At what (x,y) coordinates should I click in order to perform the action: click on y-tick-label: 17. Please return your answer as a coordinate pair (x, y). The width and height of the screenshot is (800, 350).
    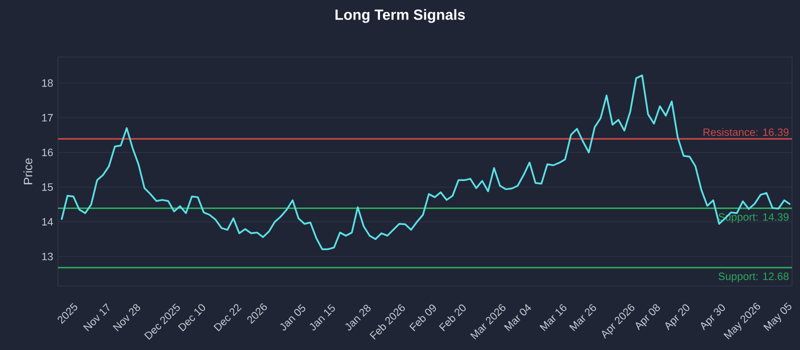
    Looking at the image, I should click on (47, 118).